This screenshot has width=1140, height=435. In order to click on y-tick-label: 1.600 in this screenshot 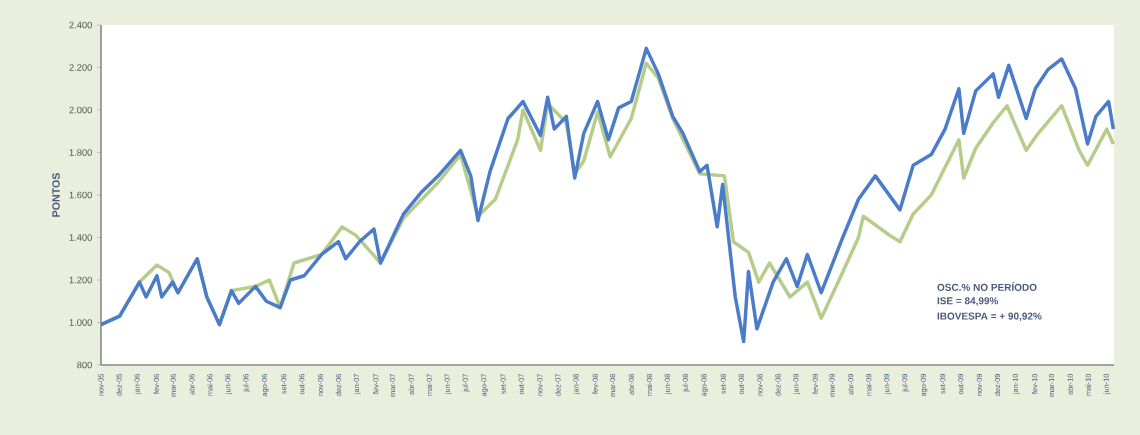, I will do `click(80, 195)`.